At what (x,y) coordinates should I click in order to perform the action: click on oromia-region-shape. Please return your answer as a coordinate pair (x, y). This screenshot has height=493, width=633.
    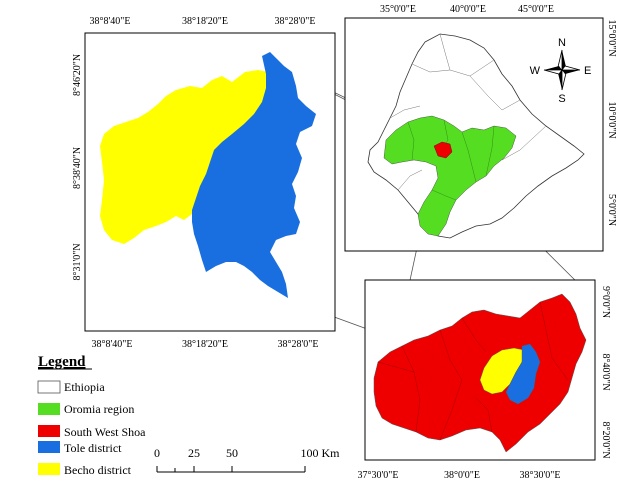
    Looking at the image, I should click on (450, 176).